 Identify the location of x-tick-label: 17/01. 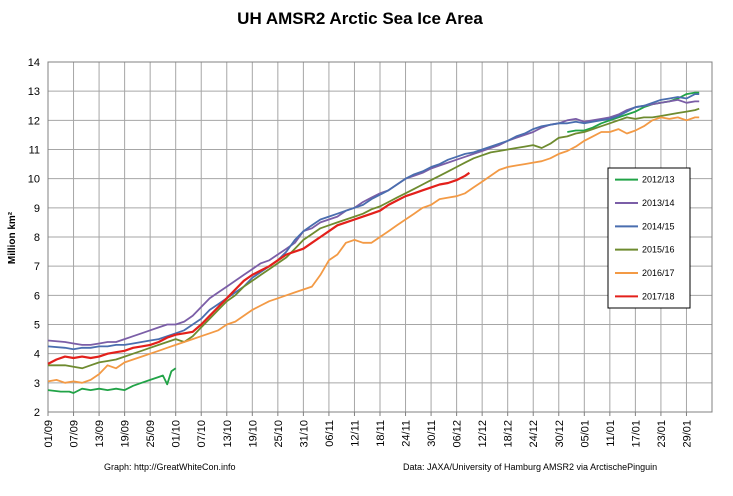
(636, 434).